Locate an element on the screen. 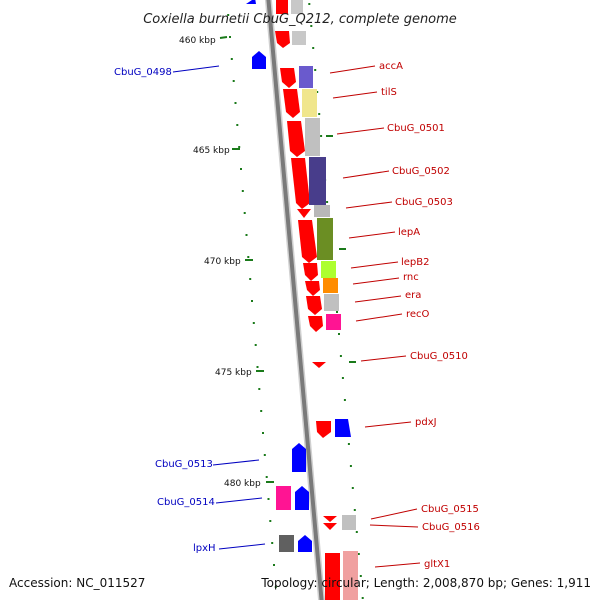 This screenshot has height=600, width=600. gene-label: recO is located at coordinates (418, 314).